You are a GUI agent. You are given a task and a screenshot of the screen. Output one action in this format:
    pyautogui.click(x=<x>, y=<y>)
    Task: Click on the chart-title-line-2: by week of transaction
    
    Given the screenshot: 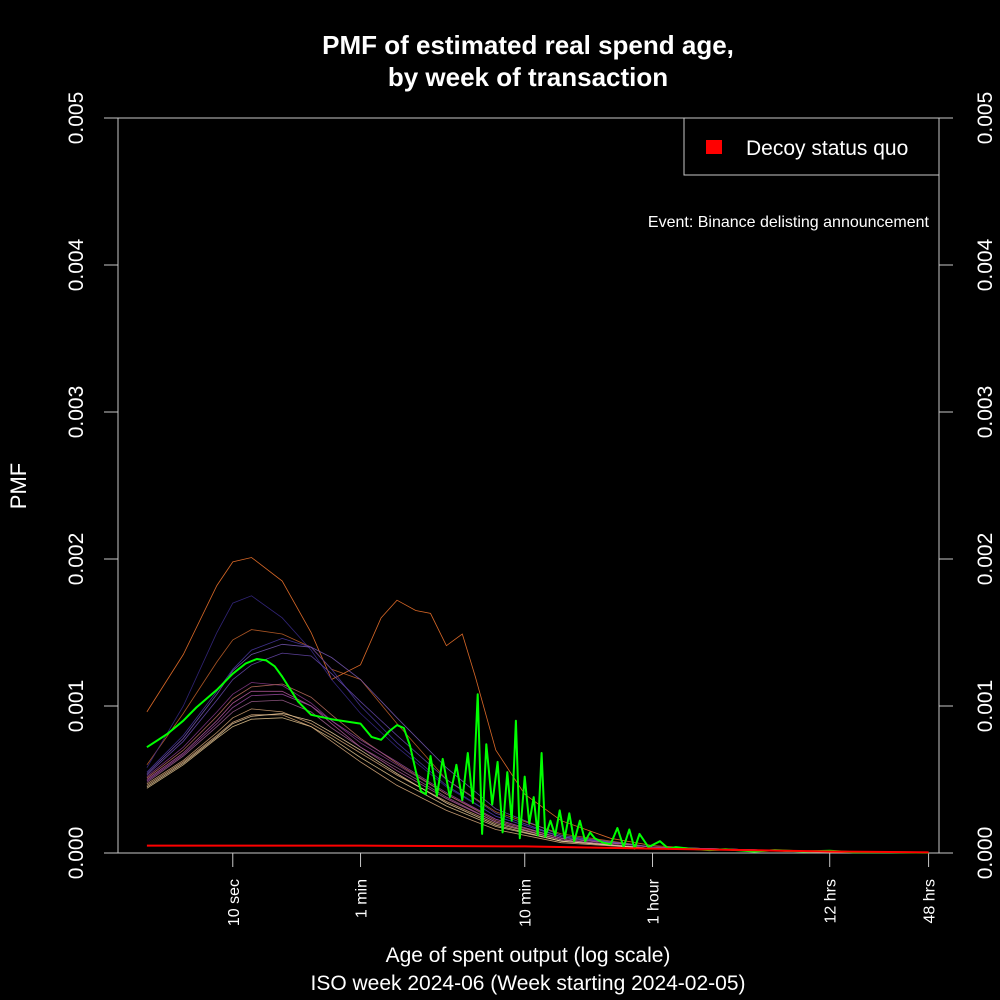 What is the action you would take?
    pyautogui.click(x=528, y=77)
    